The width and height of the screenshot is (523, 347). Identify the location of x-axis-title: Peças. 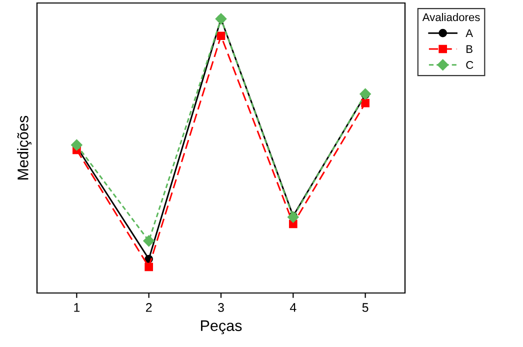
(221, 327).